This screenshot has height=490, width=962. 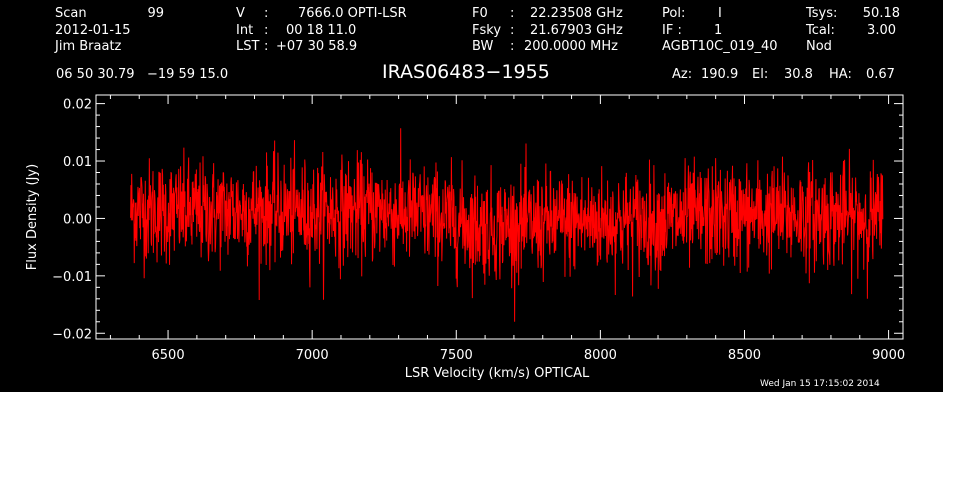 What do you see at coordinates (77, 219) in the screenshot?
I see `y-tick-label: 0.00` at bounding box center [77, 219].